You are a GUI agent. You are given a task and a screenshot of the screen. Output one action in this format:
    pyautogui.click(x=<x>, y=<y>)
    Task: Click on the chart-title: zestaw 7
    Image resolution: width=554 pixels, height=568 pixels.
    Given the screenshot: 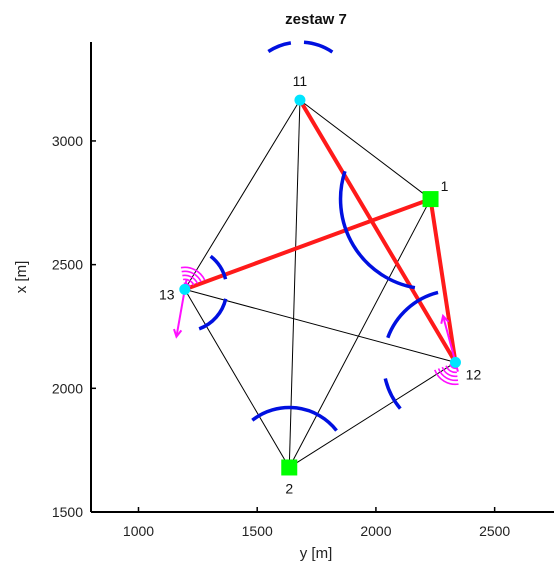 What is the action you would take?
    pyautogui.click(x=316, y=19)
    